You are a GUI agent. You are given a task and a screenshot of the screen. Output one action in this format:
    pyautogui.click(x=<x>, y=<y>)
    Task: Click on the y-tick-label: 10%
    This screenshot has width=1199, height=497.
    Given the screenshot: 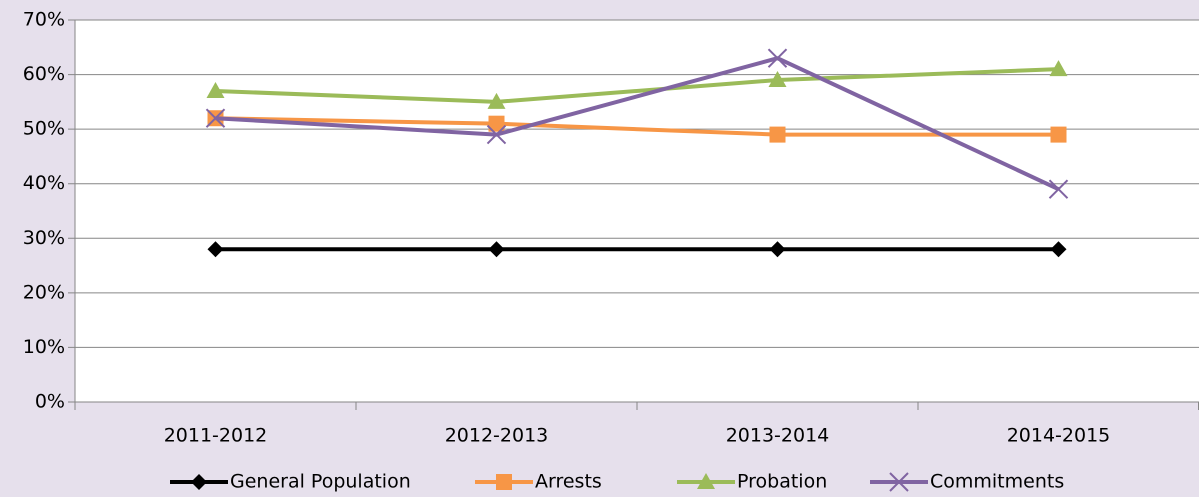 What is the action you would take?
    pyautogui.click(x=44, y=347)
    